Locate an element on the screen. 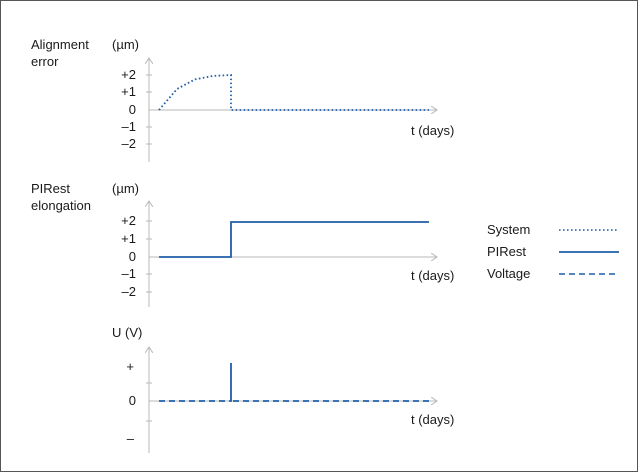  y-name-label: U (V) is located at coordinates (127, 332).